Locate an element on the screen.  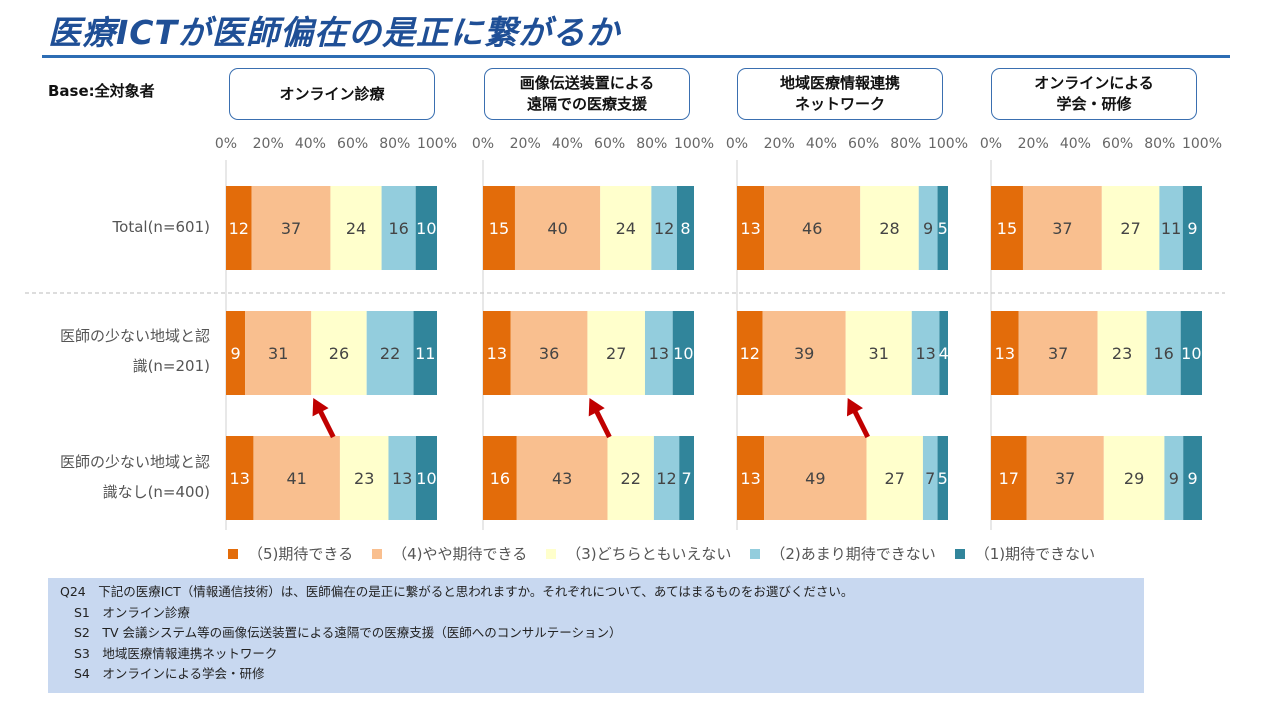
data-label-s5: 9 is located at coordinates (235, 353).